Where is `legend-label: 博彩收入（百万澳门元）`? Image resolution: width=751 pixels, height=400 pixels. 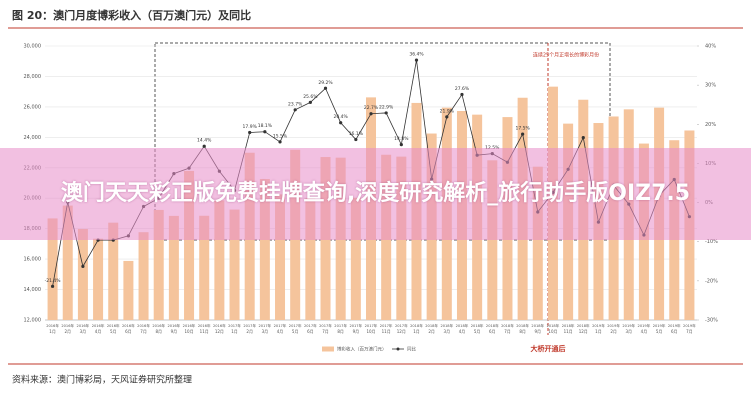
legend-label: 博彩收入（百万澳门元） is located at coordinates (362, 349).